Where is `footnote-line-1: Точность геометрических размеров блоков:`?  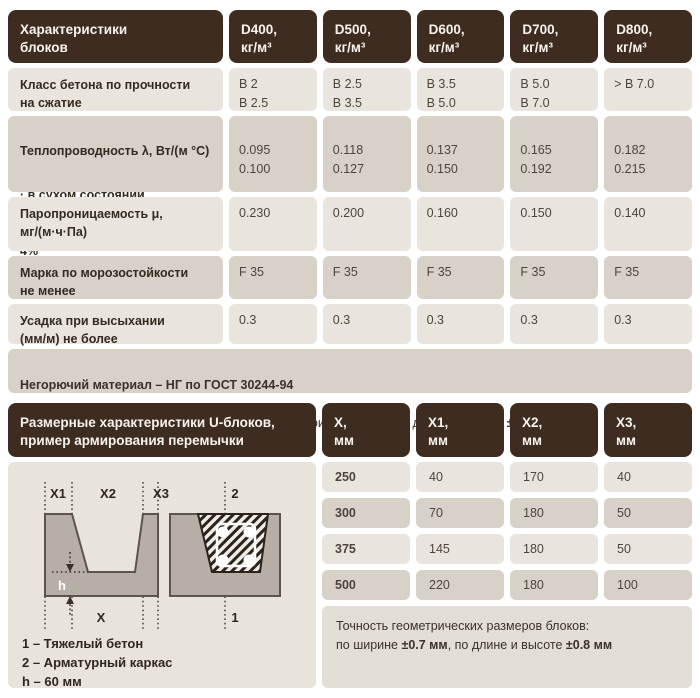
footnote-line-1: Точность геометрических размеров блоков: is located at coordinates (463, 626).